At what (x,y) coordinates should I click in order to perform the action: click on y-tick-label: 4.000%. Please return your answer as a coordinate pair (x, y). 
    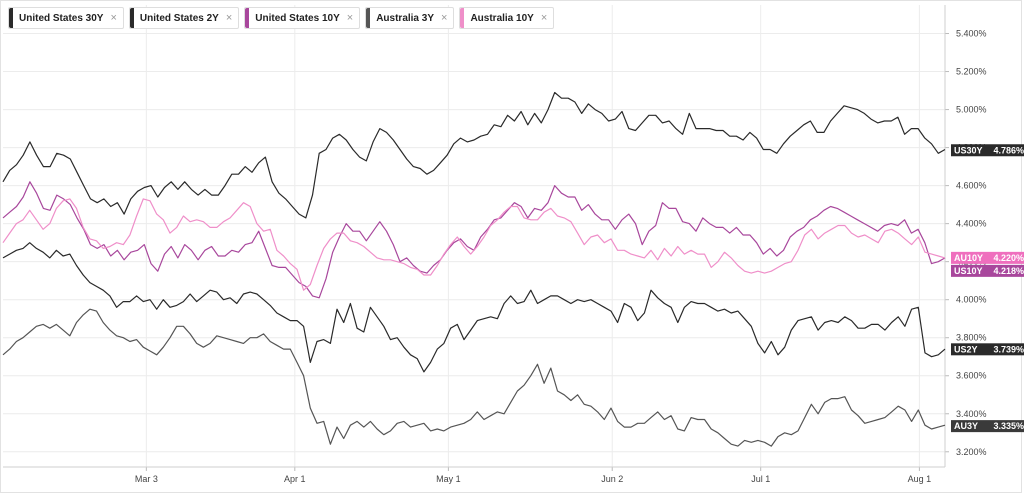
    Looking at the image, I should click on (971, 300).